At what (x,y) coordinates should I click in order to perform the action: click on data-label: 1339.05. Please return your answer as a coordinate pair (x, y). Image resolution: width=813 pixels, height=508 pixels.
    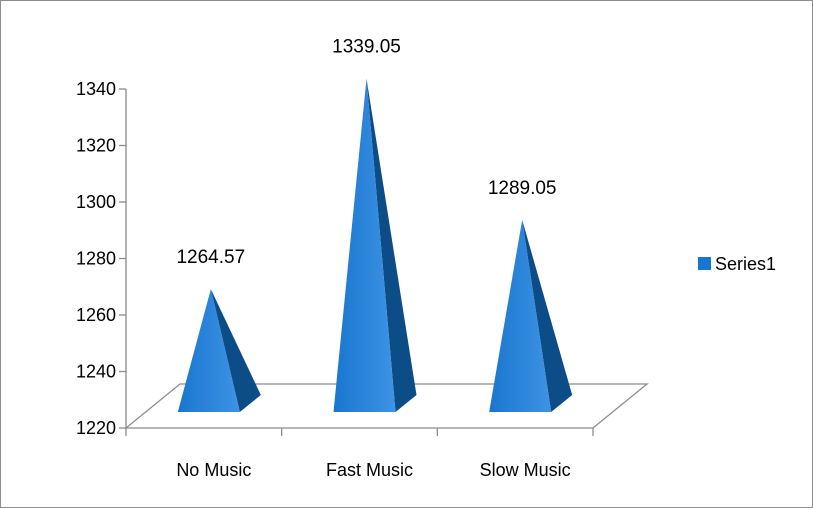
    Looking at the image, I should click on (366, 47).